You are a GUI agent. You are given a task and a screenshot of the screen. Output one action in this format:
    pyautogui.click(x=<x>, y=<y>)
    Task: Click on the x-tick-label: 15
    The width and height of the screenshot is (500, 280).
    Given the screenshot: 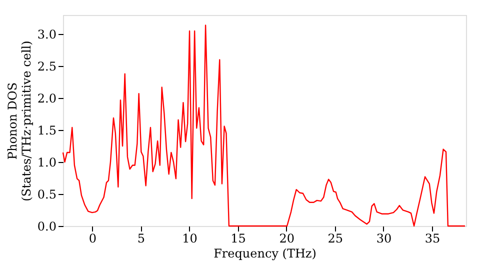 What is the action you would take?
    pyautogui.click(x=238, y=239)
    